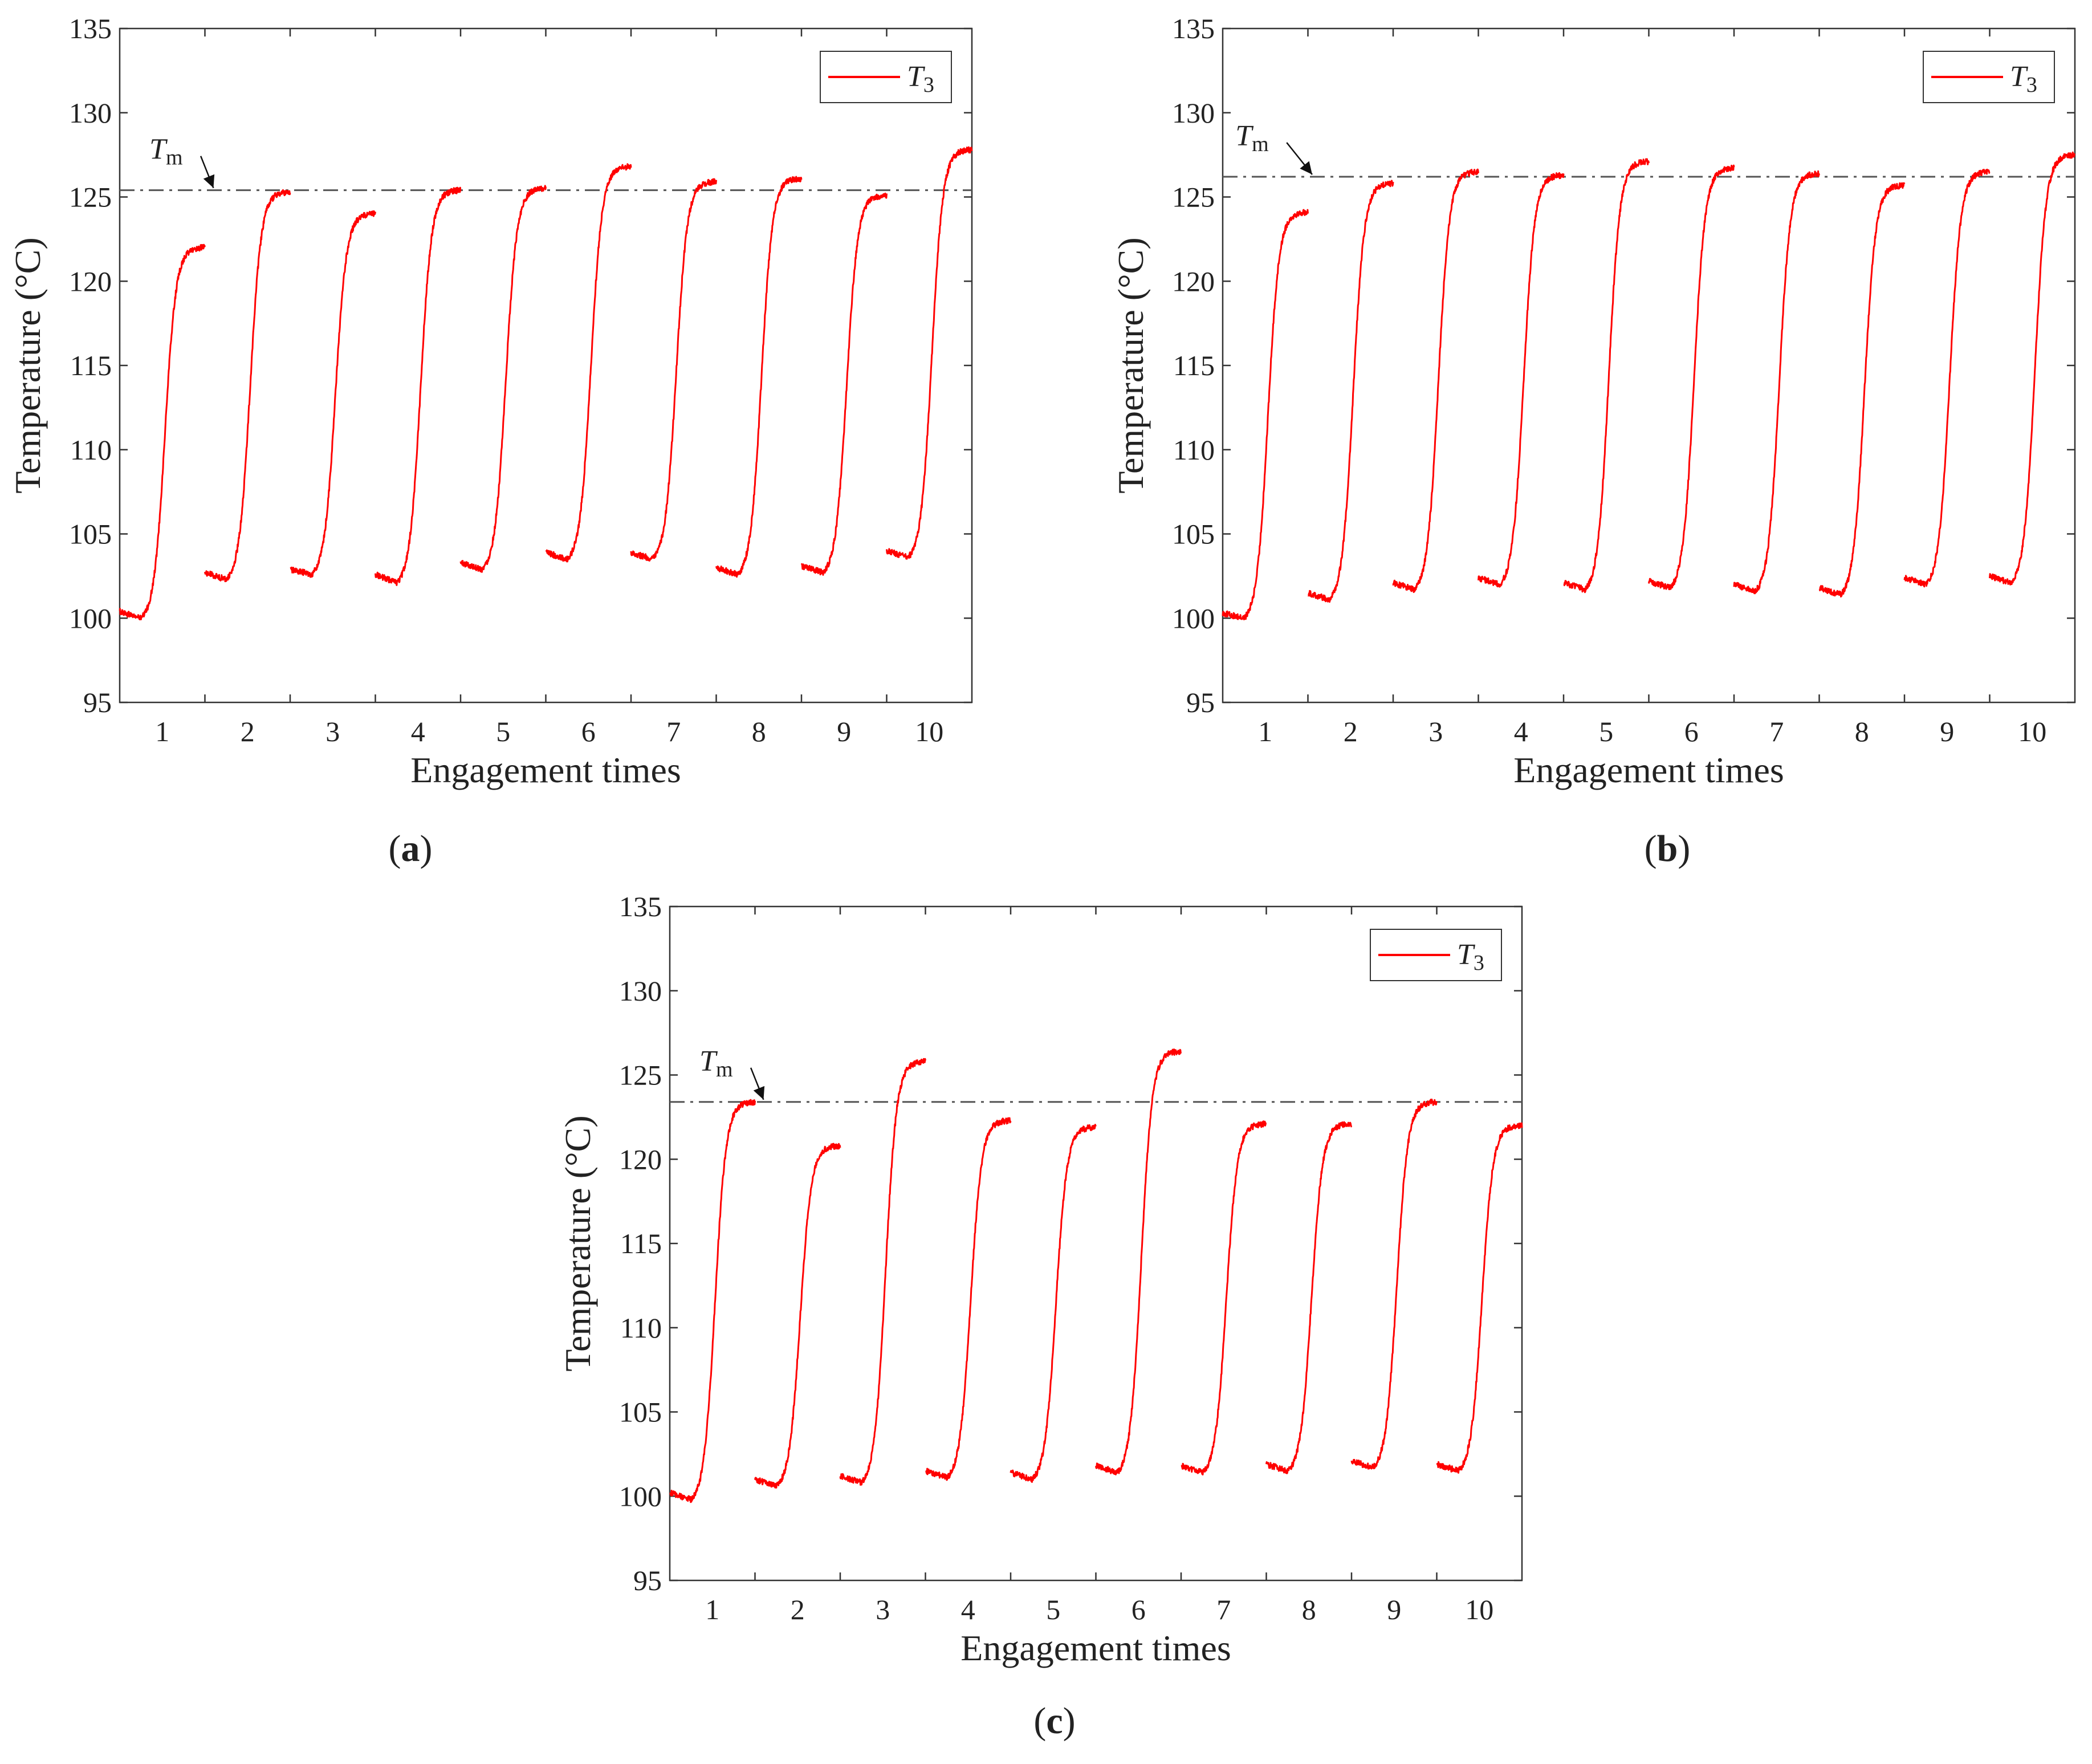  I want to click on legend: T3, so click(886, 77).